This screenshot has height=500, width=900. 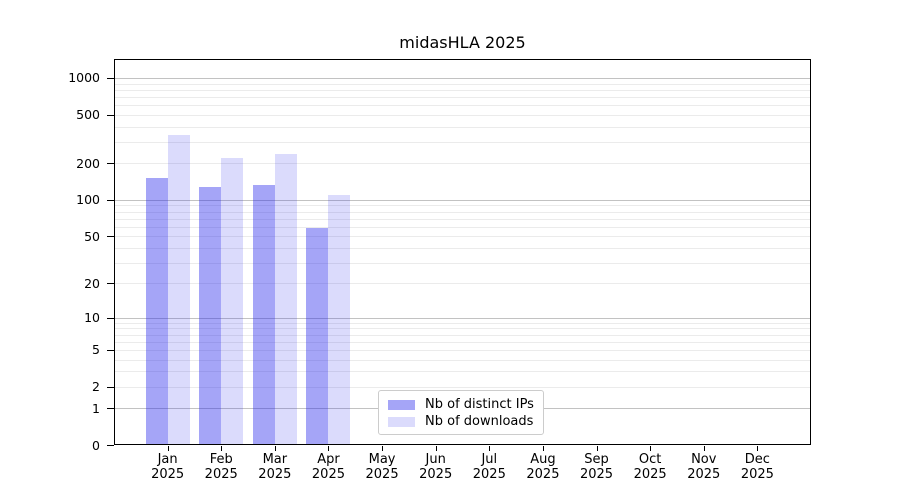 What do you see at coordinates (88, 115) in the screenshot?
I see `y-tick-label: 500` at bounding box center [88, 115].